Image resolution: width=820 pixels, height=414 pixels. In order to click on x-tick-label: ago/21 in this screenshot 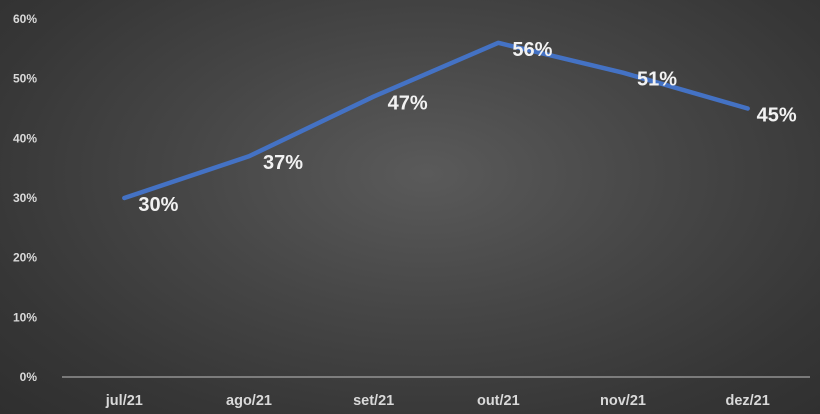, I will do `click(249, 401)`.